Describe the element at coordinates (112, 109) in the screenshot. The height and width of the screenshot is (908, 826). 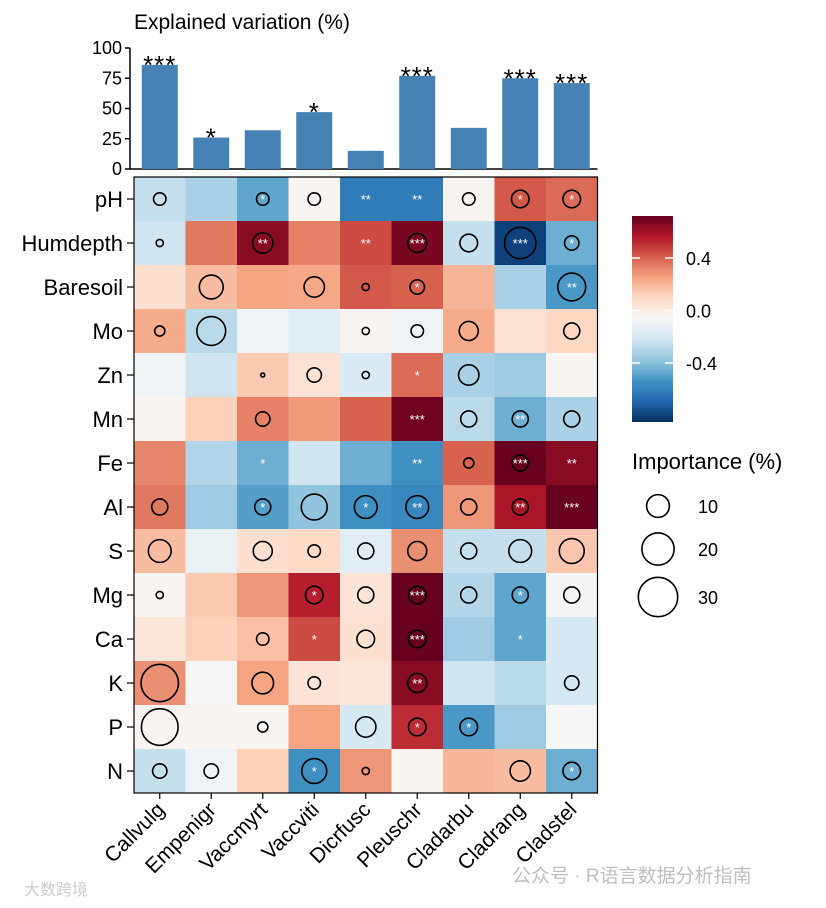
I see `bar-y-tick-label: 50` at that location.